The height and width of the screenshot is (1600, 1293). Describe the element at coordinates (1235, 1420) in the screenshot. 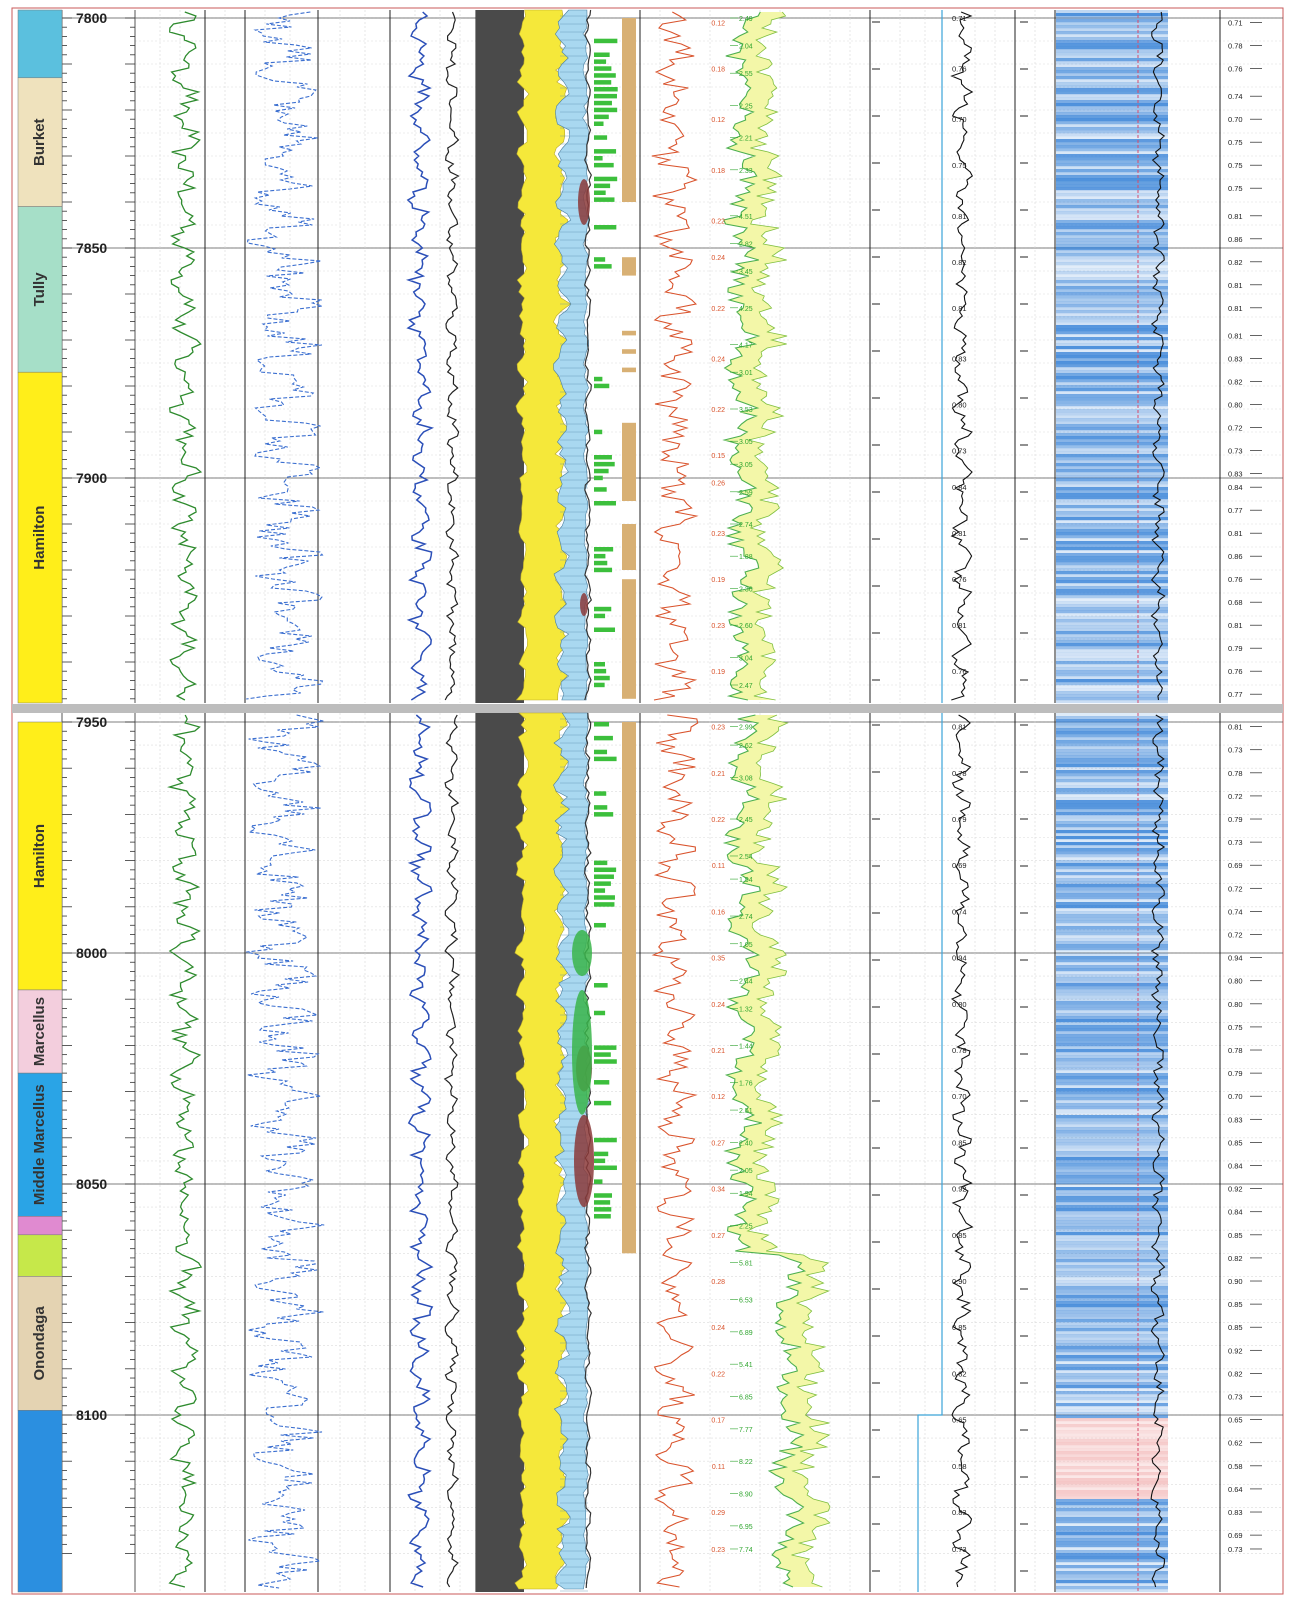

I see `right-track-label: 0.65` at that location.